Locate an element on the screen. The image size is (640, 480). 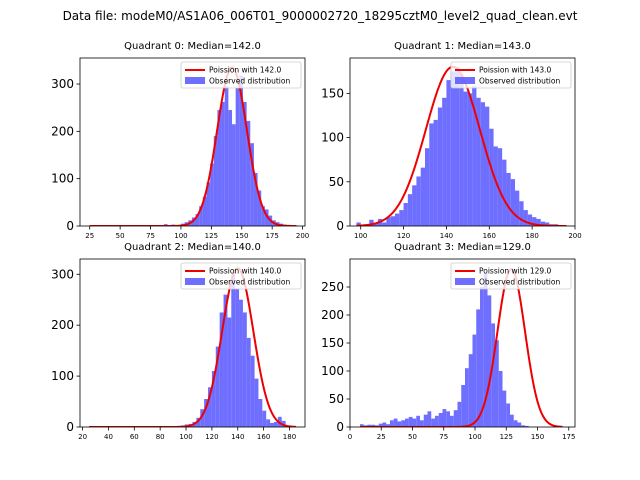
legend-fit-label: Poission with 129.0 is located at coordinates (515, 271).